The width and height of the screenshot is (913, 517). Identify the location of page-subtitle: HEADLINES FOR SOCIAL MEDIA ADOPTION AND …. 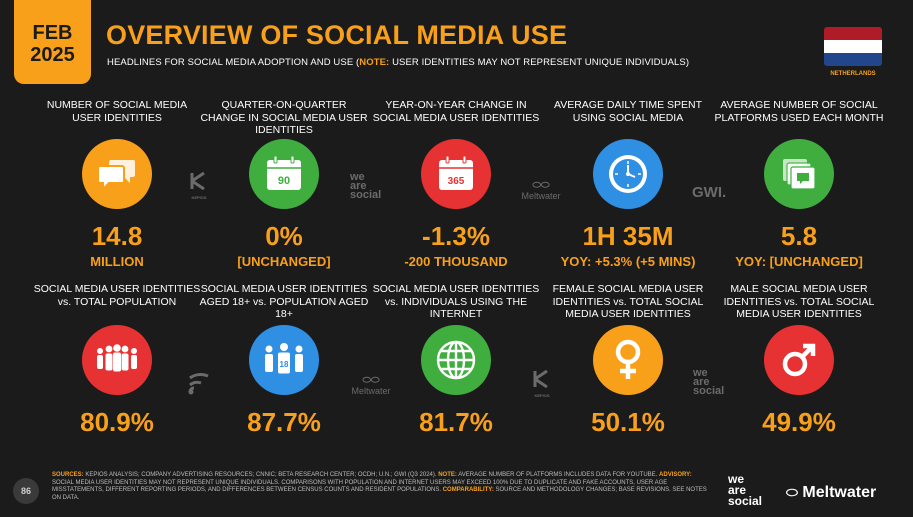
(398, 62).